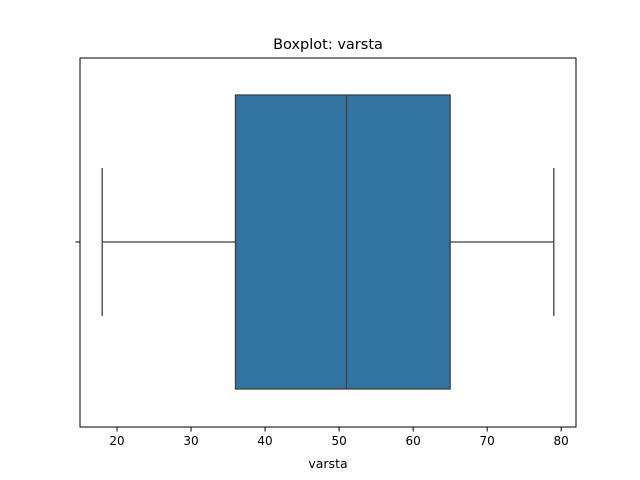  What do you see at coordinates (190, 441) in the screenshot?
I see `x-tick-label-30: 30` at bounding box center [190, 441].